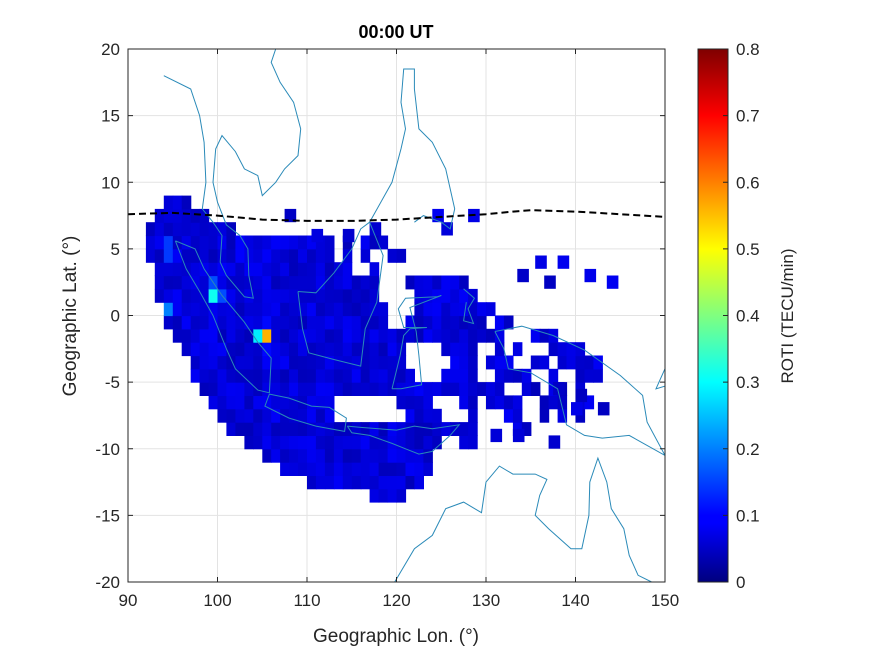 Image resolution: width=875 pixels, height=656 pixels. Describe the element at coordinates (107, 515) in the screenshot. I see `y-tick-label: -15` at that location.